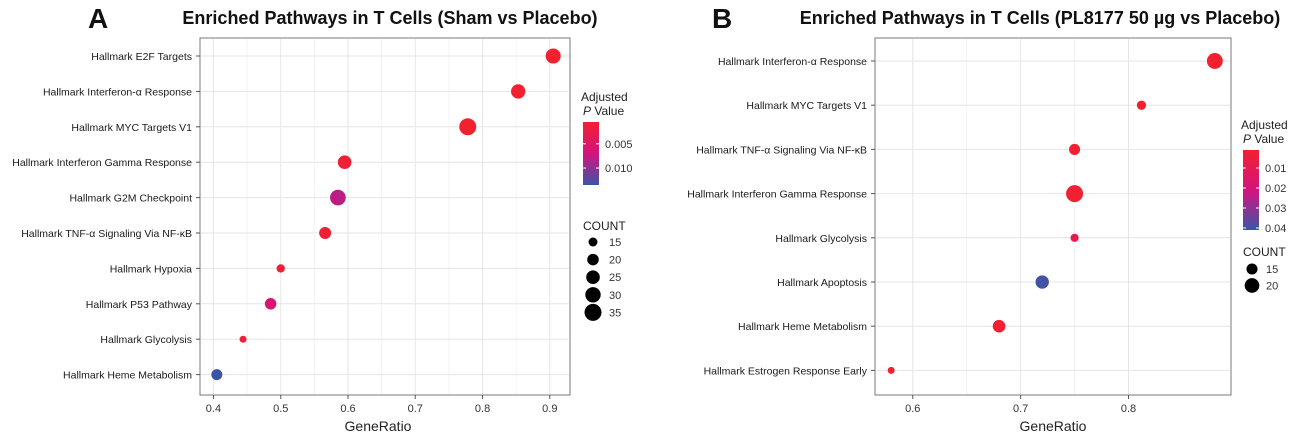 This screenshot has height=442, width=1299. What do you see at coordinates (146, 340) in the screenshot?
I see `y-tick-label-a: Hallmark Glycolysis` at bounding box center [146, 340].